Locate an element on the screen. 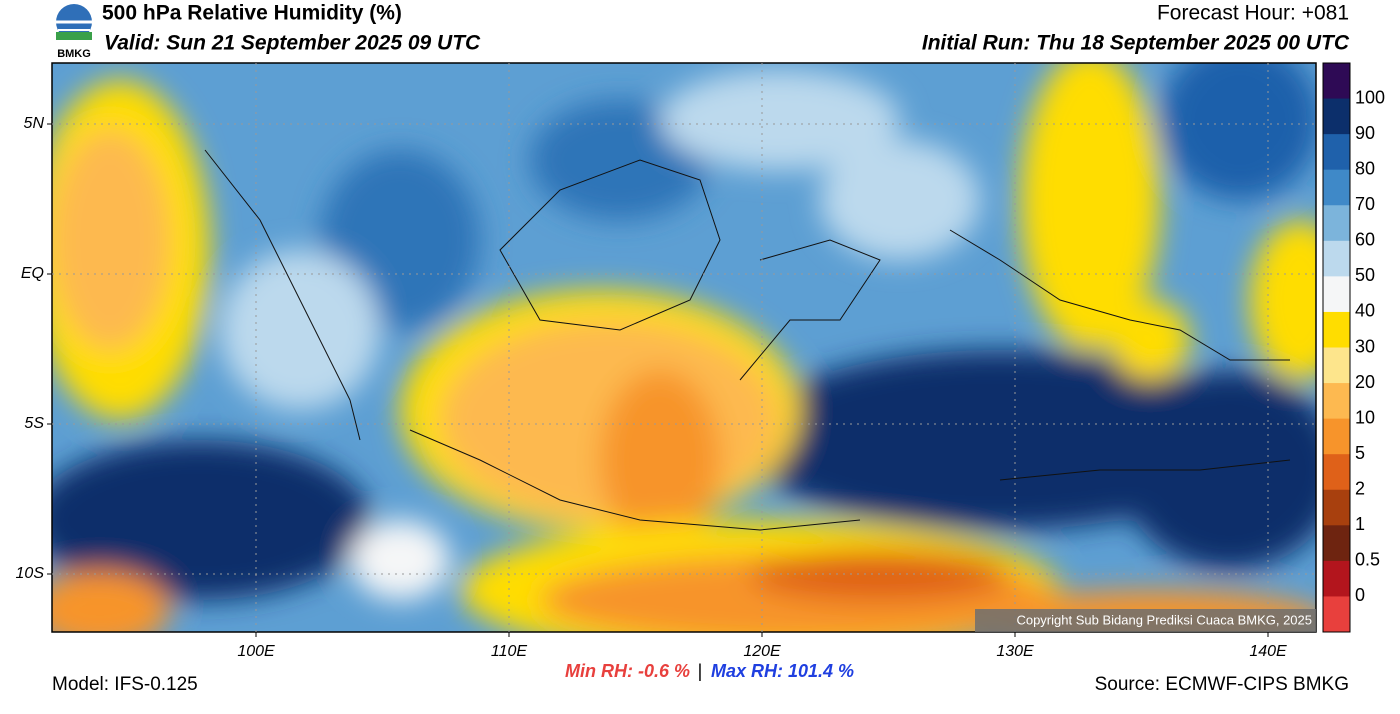  copyright-box is located at coordinates (1145, 620).